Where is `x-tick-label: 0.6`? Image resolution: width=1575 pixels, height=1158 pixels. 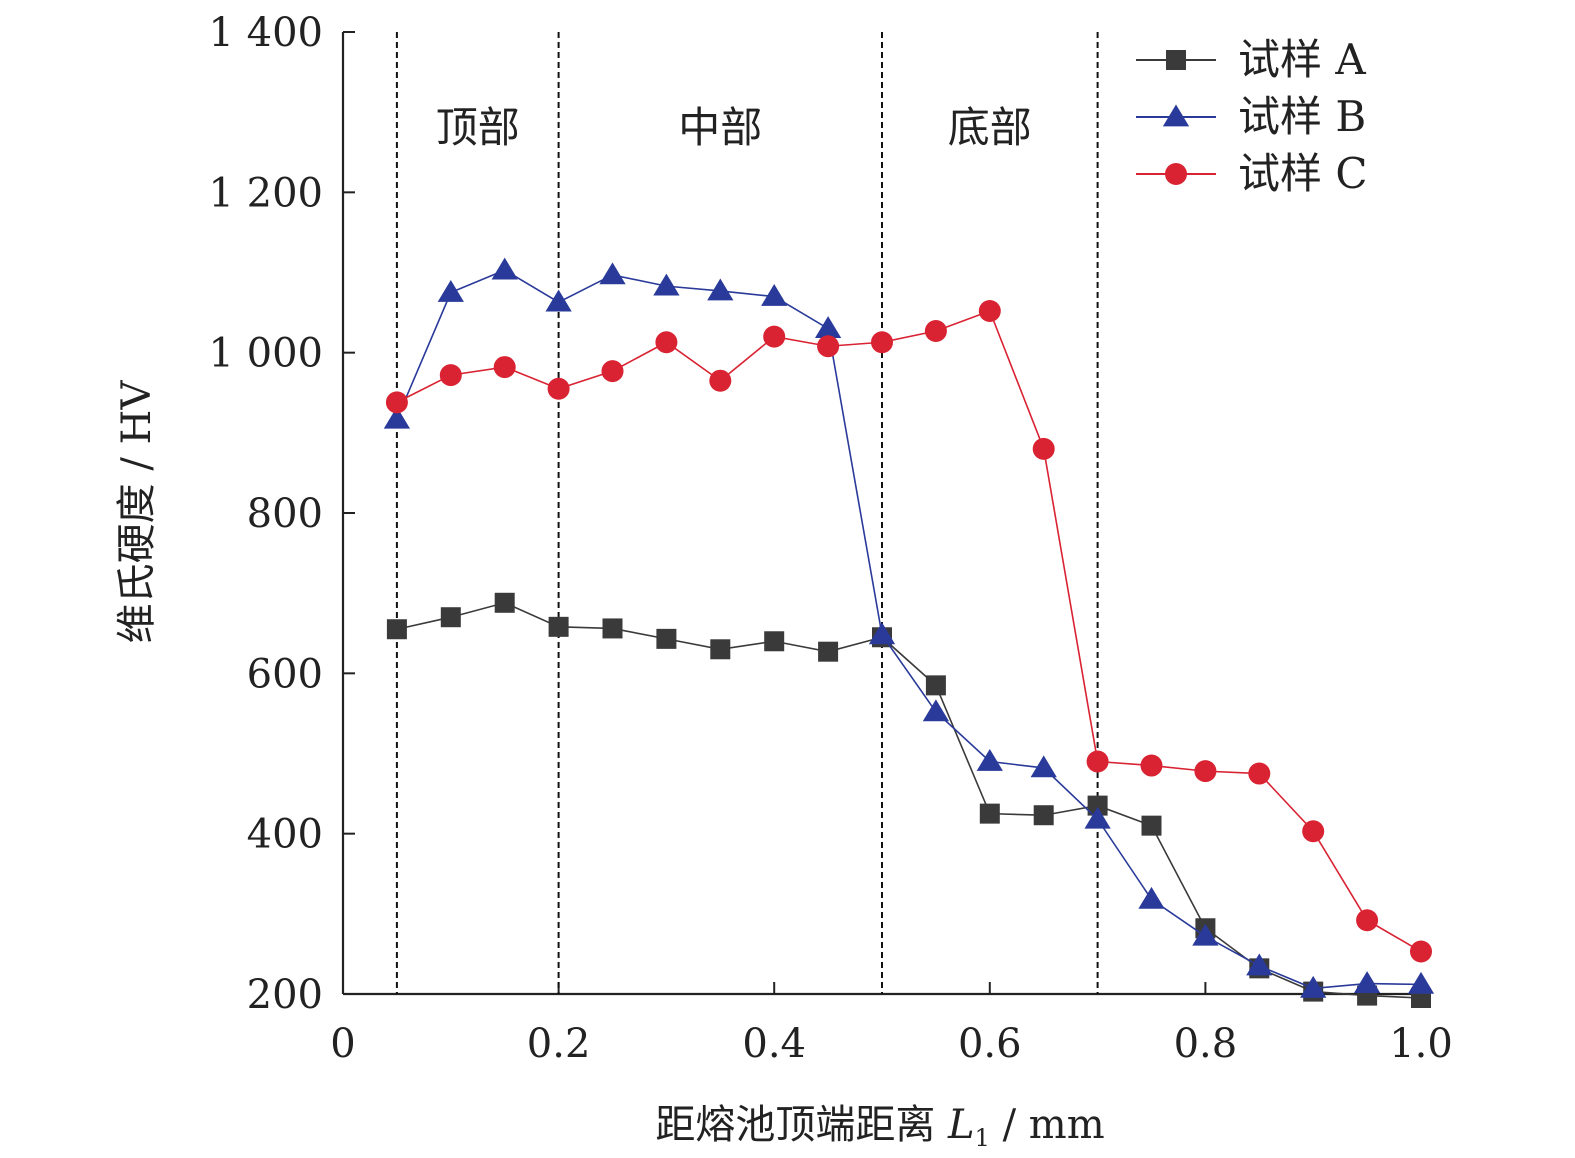
x-tick-label: 0.6 is located at coordinates (990, 1044).